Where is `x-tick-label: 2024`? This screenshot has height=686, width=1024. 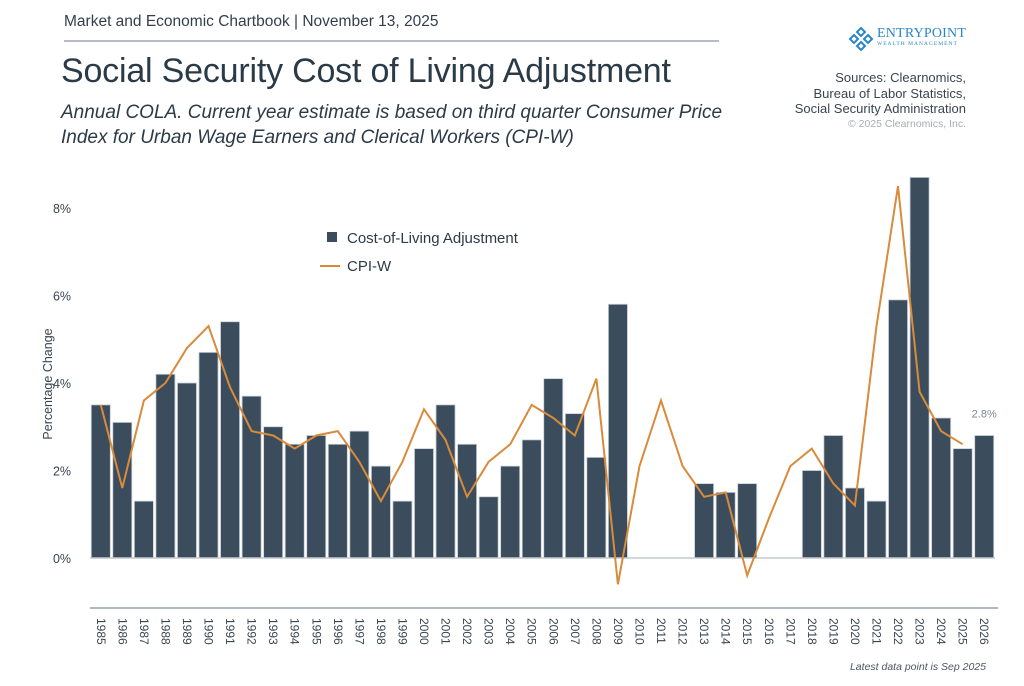 x-tick-label: 2024 is located at coordinates (941, 631).